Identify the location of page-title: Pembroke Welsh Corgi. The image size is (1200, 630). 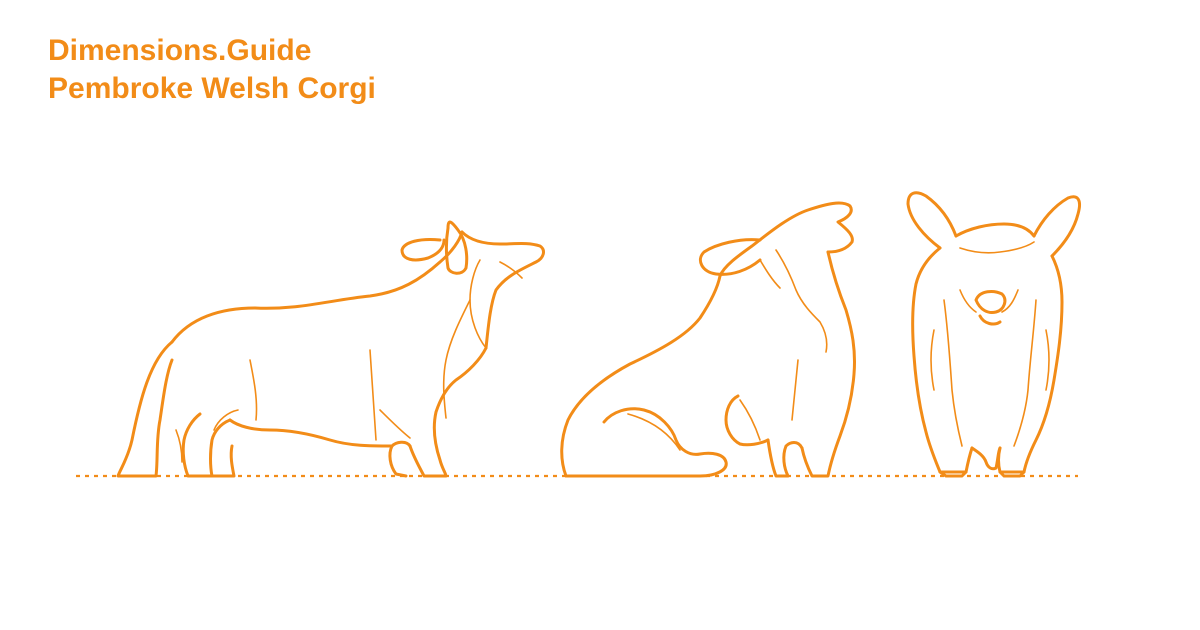
(212, 88).